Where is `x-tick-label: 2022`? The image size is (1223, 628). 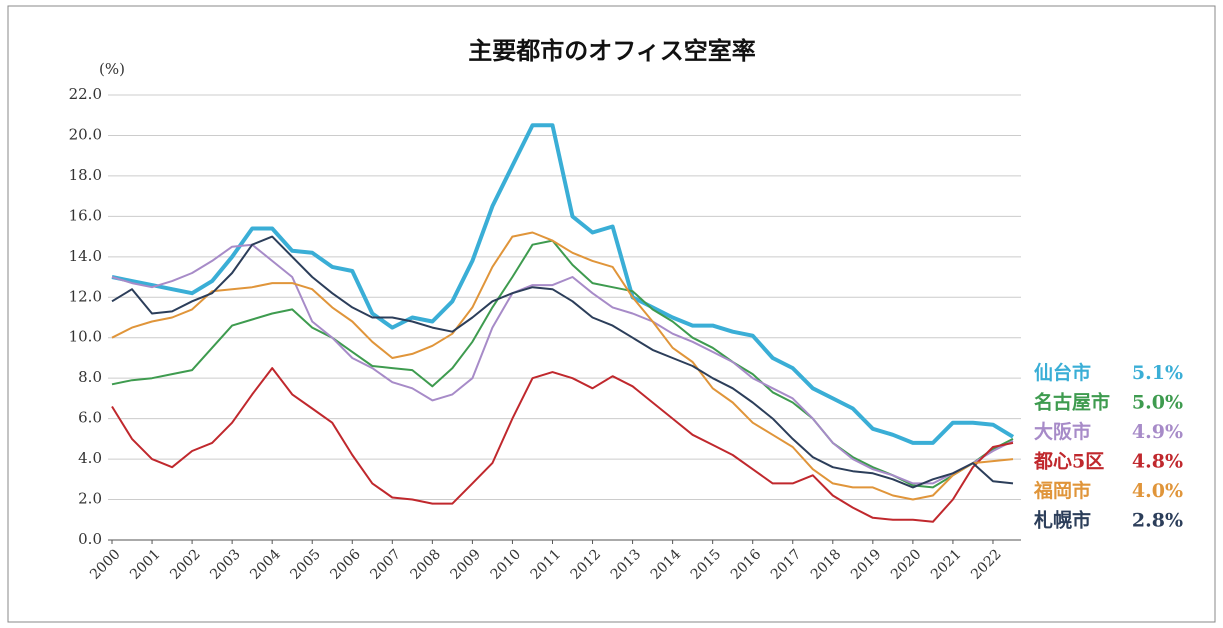
x-tick-label: 2022 is located at coordinates (986, 564).